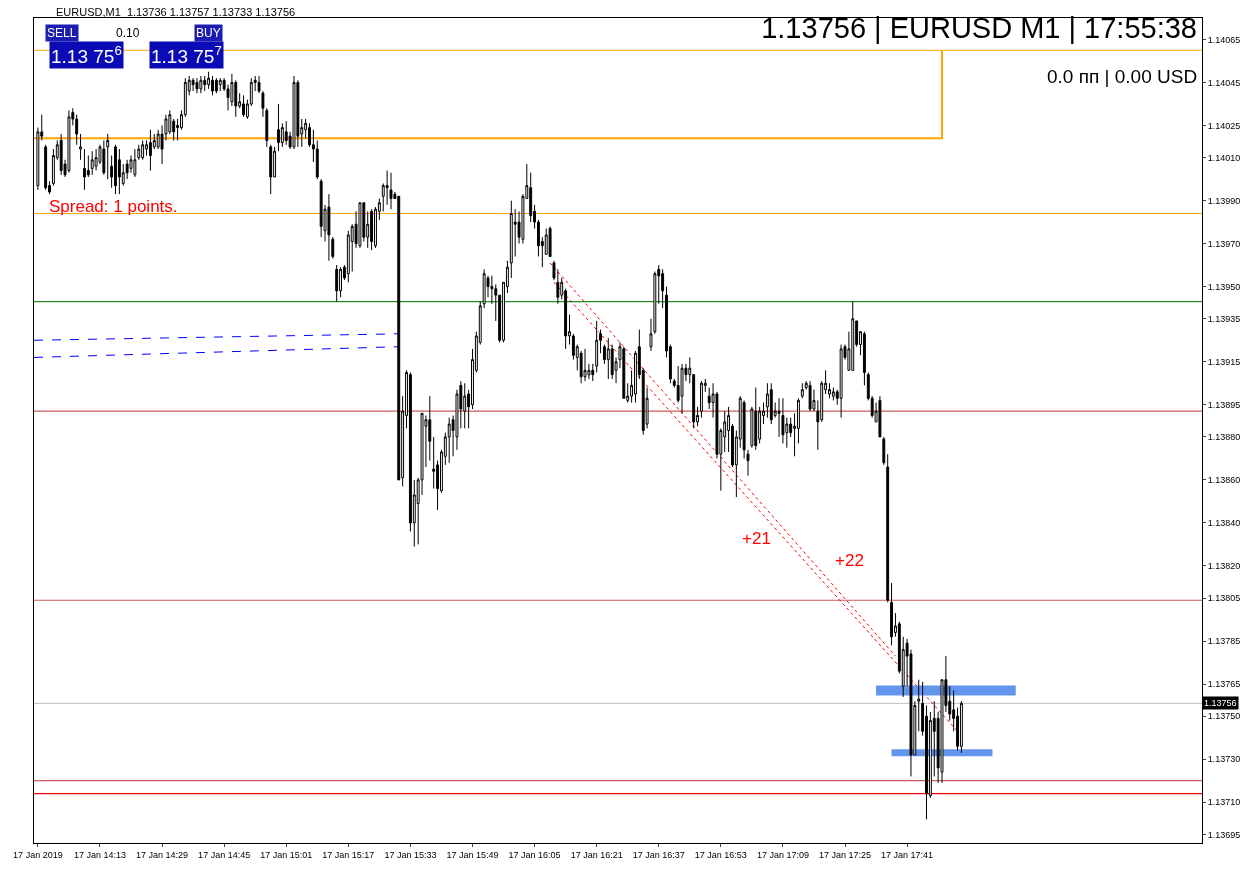 This screenshot has height=872, width=1252. What do you see at coordinates (208, 33) in the screenshot?
I see `annotation: BUY` at bounding box center [208, 33].